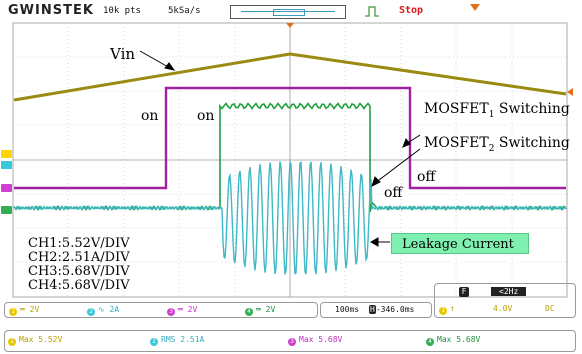 This screenshot has width=582, height=354. What do you see at coordinates (150, 116) in the screenshot?
I see `on-annotation-mosfet1: on` at bounding box center [150, 116].